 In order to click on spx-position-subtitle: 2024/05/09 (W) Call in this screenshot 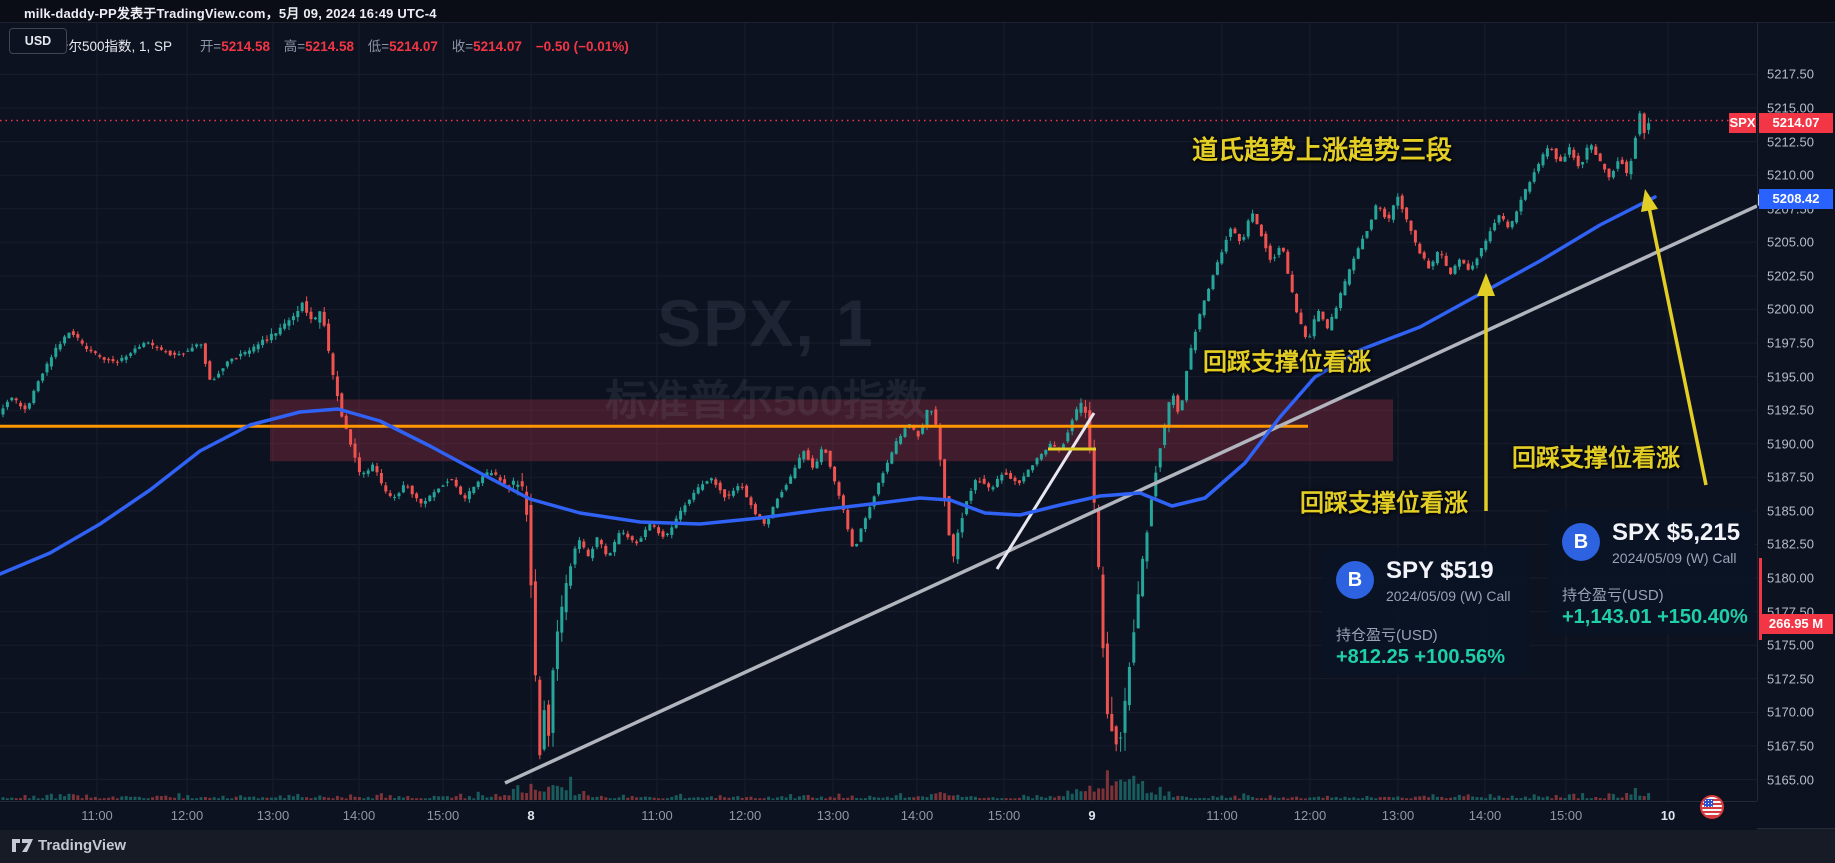, I will do `click(1674, 558)`.